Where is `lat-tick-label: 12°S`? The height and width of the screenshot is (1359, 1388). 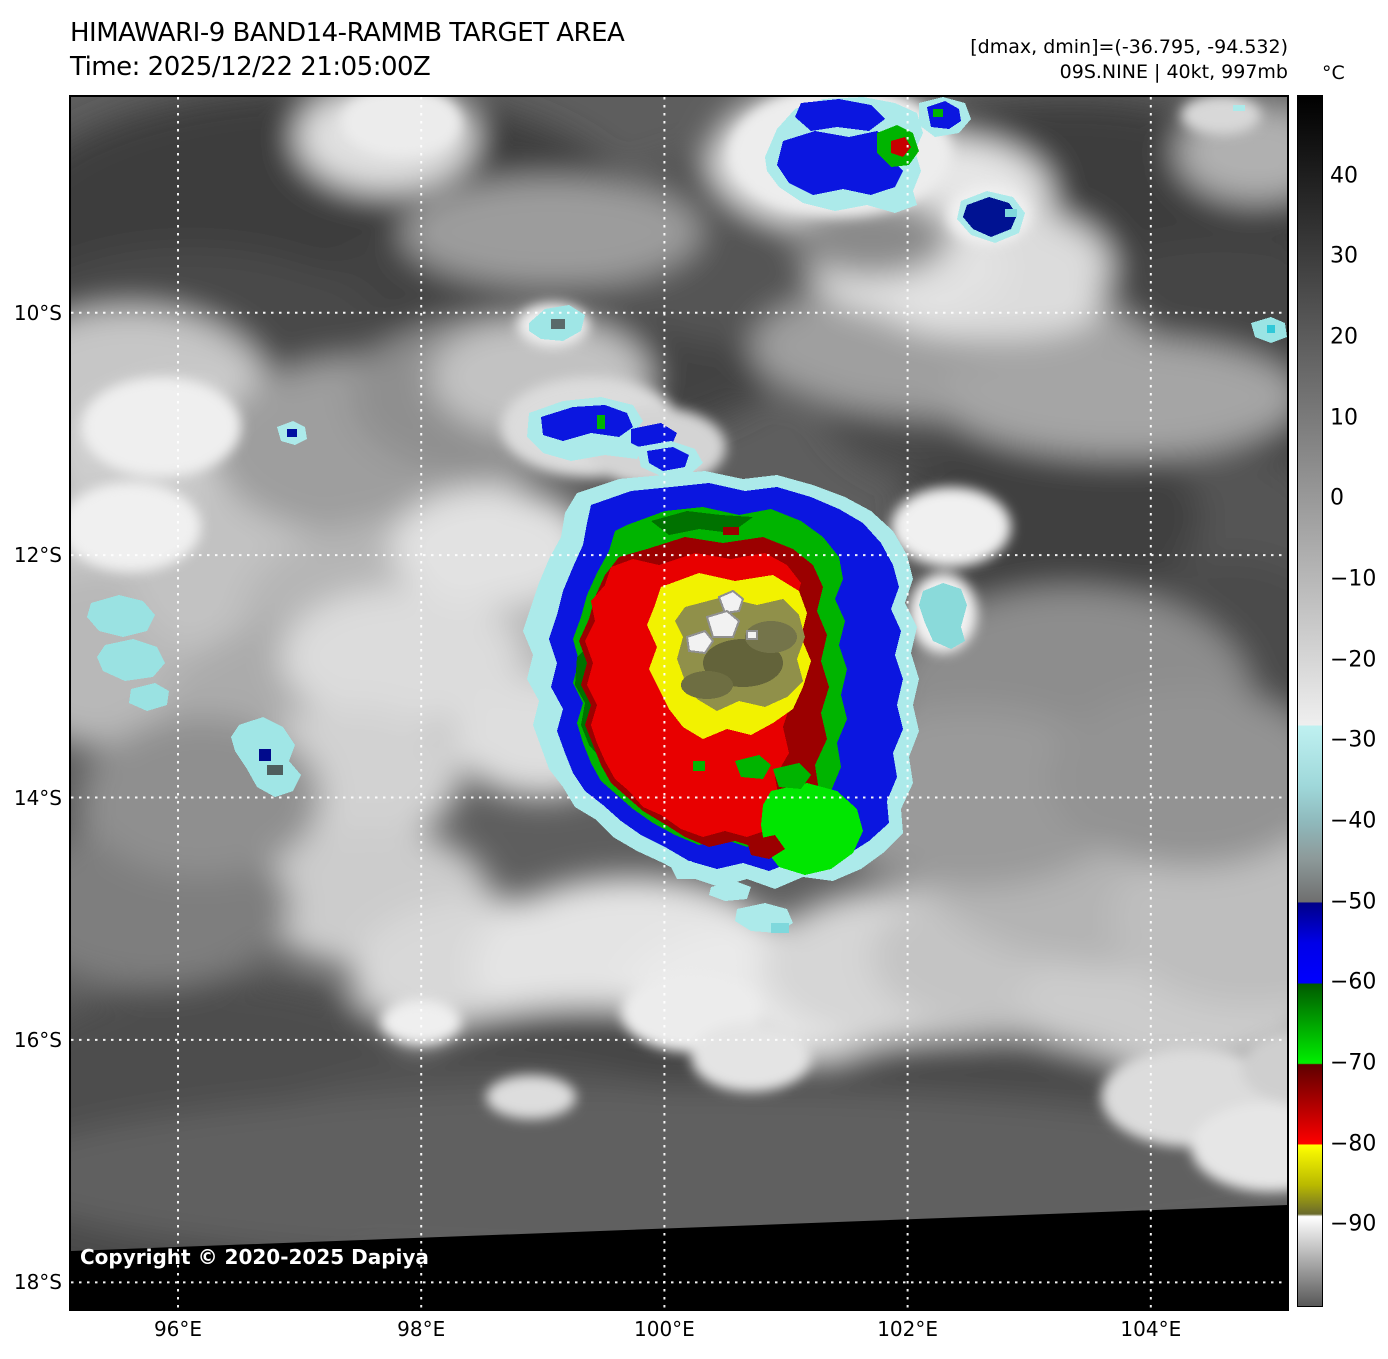
lat-tick-label: 12°S is located at coordinates (37, 555).